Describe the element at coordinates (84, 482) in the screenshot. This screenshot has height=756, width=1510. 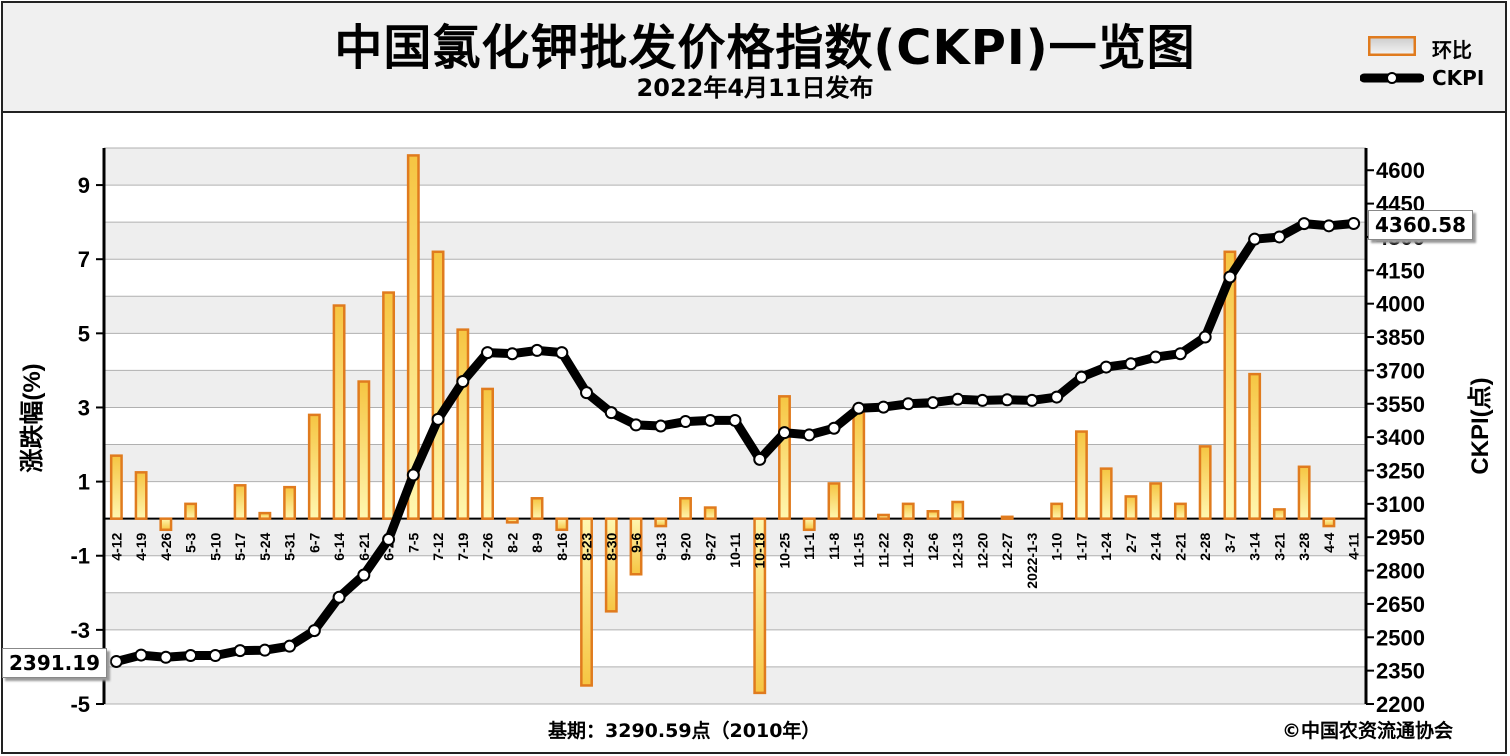
I see `left-tick-label: 1` at that location.